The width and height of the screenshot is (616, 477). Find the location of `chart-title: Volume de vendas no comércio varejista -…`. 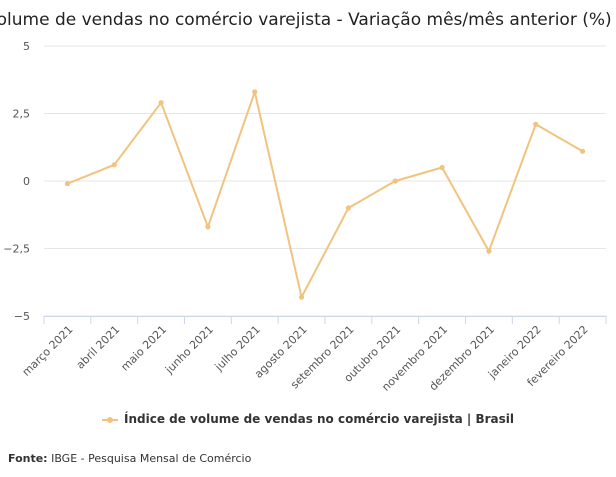

chart-title: Volume de vendas no comércio varejista -… is located at coordinates (308, 20).